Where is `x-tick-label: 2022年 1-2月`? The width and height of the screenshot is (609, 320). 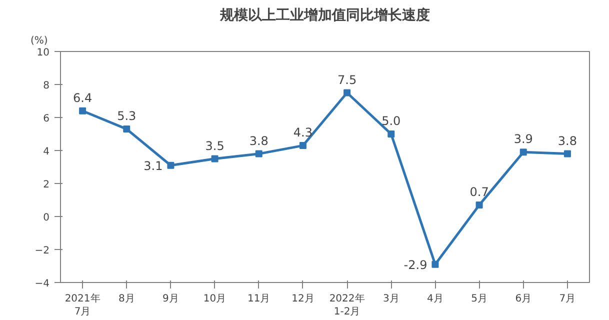
x-tick-label: 2022年 1-2月 is located at coordinates (347, 305).